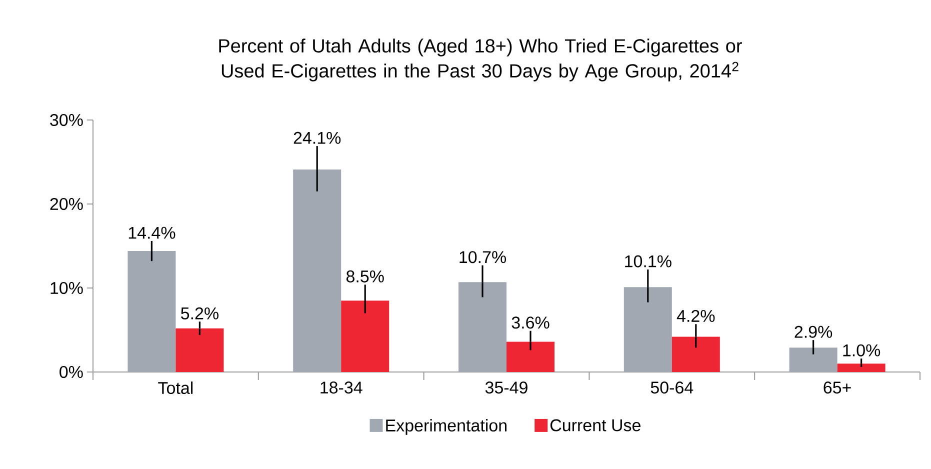  Describe the element at coordinates (152, 232) in the screenshot. I see `data-label: 14.4%` at that location.